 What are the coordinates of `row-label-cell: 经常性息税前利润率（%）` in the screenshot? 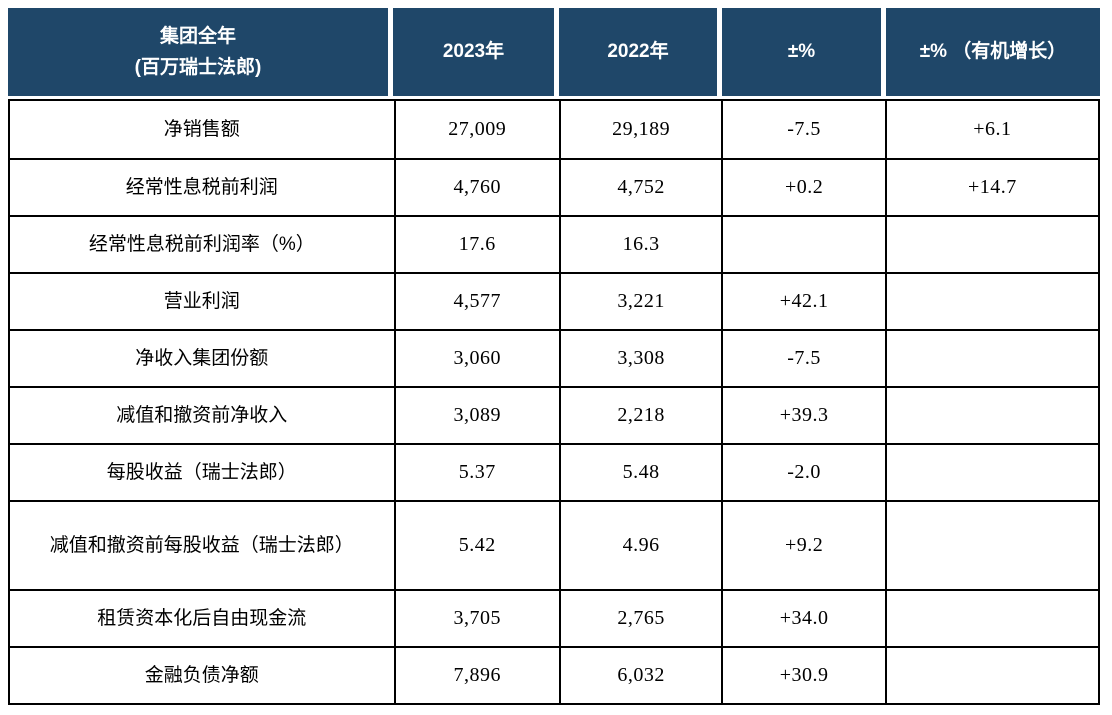 It's located at (202, 243).